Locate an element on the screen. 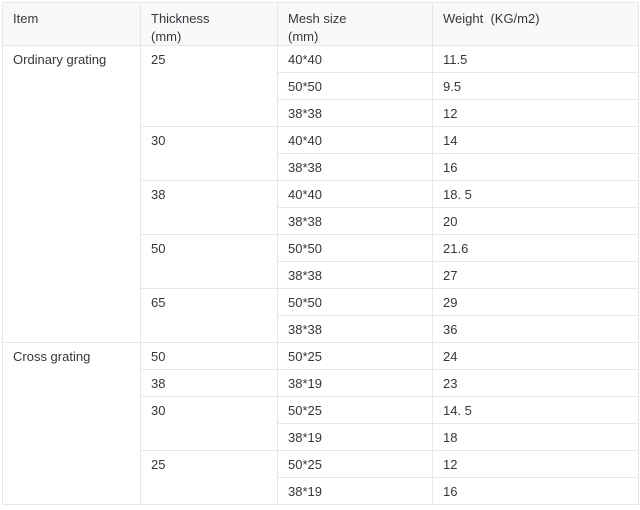  header-item: Item is located at coordinates (71, 24).